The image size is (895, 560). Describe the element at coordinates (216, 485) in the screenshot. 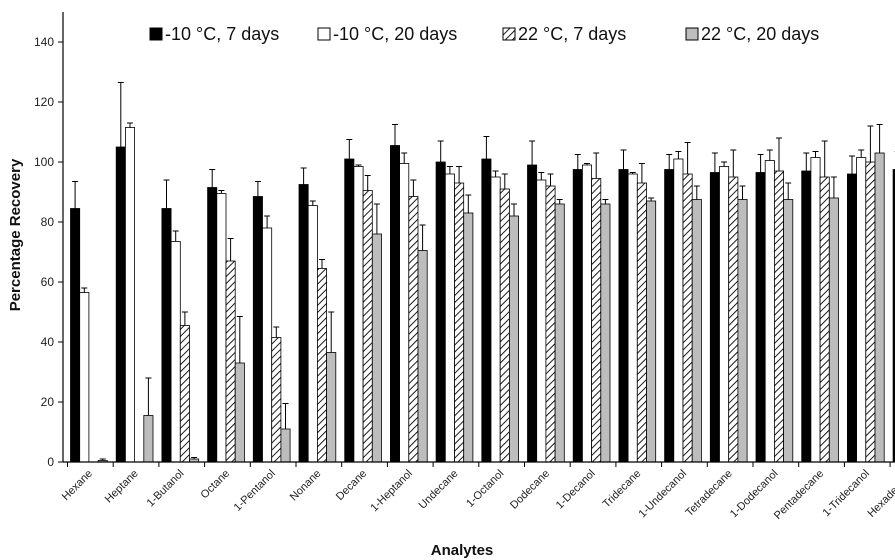

I see `category-label: Octane` at that location.